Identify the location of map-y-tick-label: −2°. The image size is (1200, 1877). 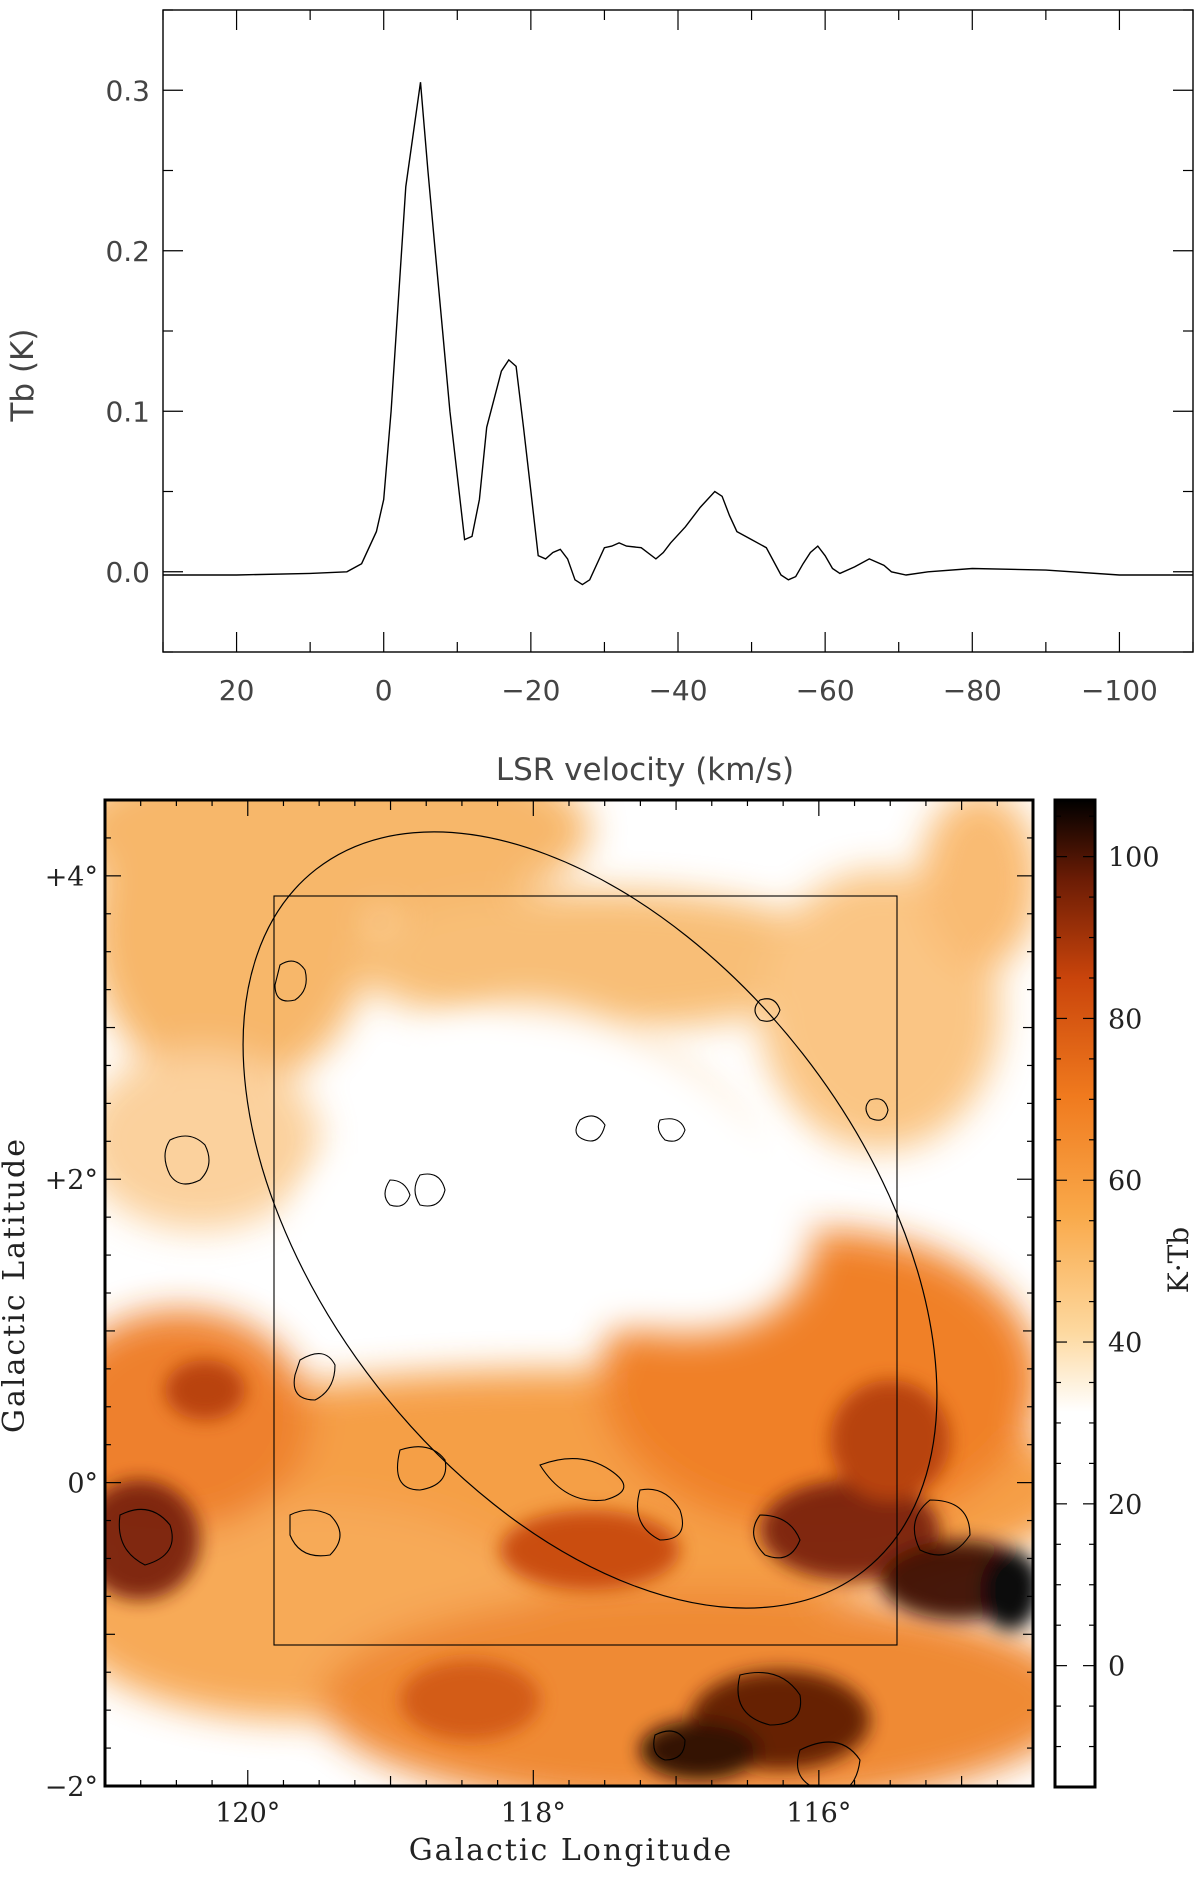
(71, 1787).